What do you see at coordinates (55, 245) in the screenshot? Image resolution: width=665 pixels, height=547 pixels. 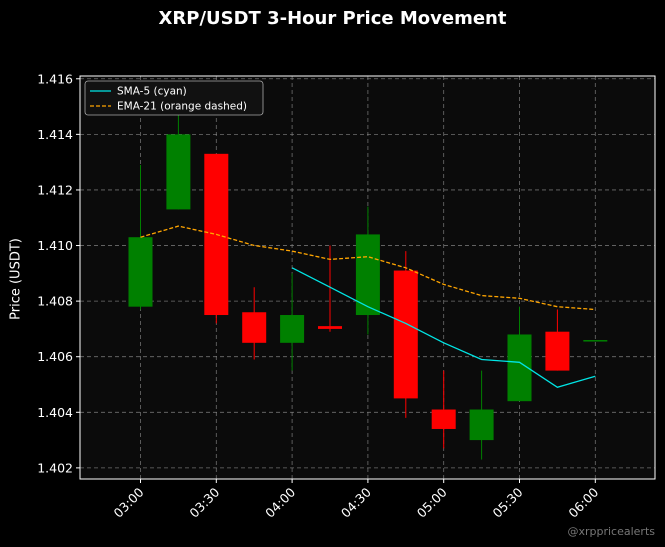 I see `y-tick-label: 1.410` at bounding box center [55, 245].